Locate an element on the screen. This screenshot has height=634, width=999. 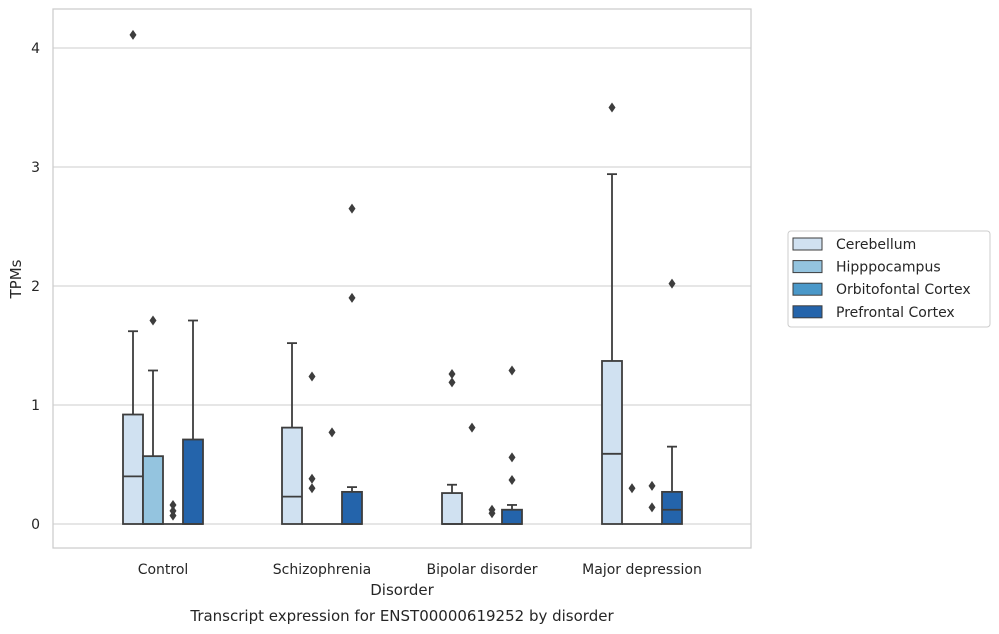
legend-label: Cerebellum is located at coordinates (876, 245).